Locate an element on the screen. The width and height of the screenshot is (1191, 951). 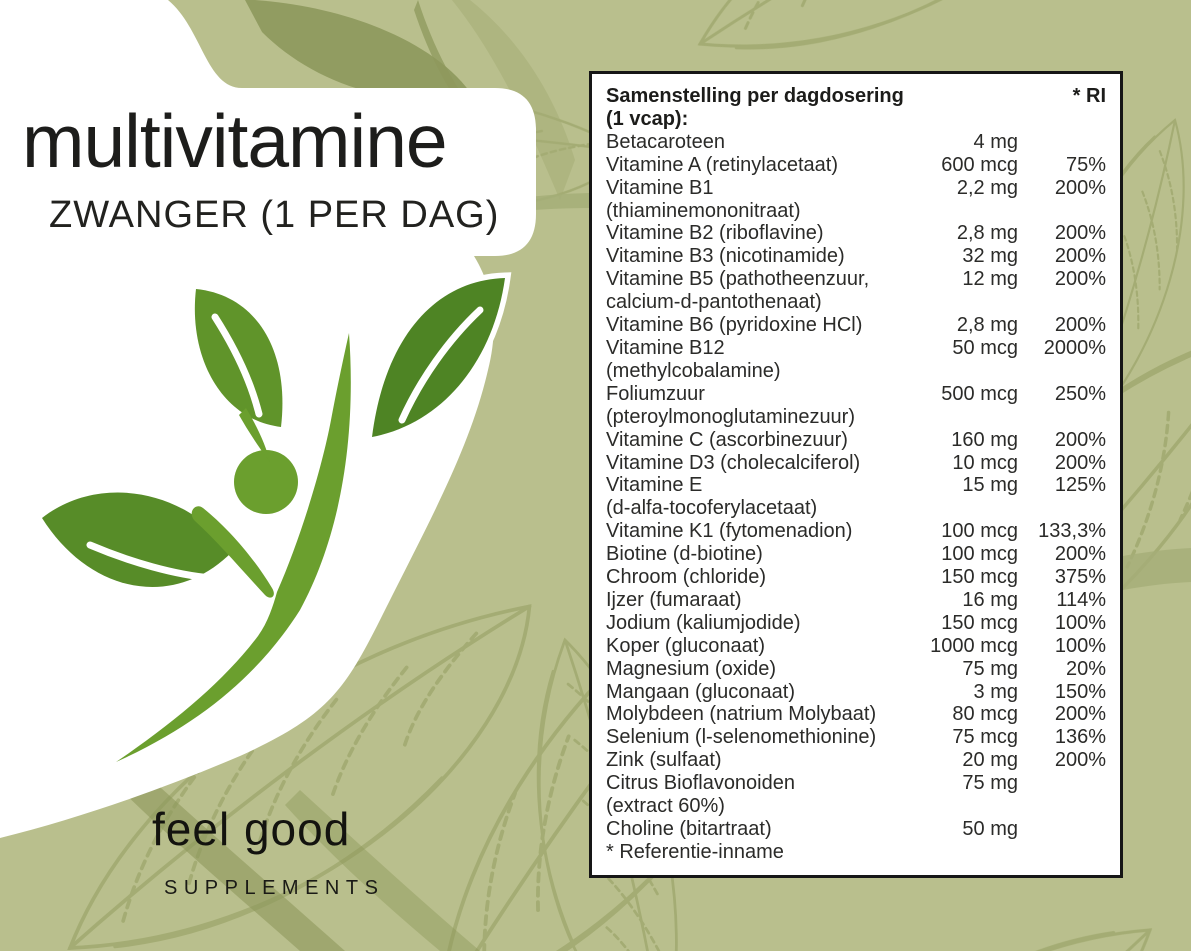
ingredient-amount: 15 mg is located at coordinates (990, 485).